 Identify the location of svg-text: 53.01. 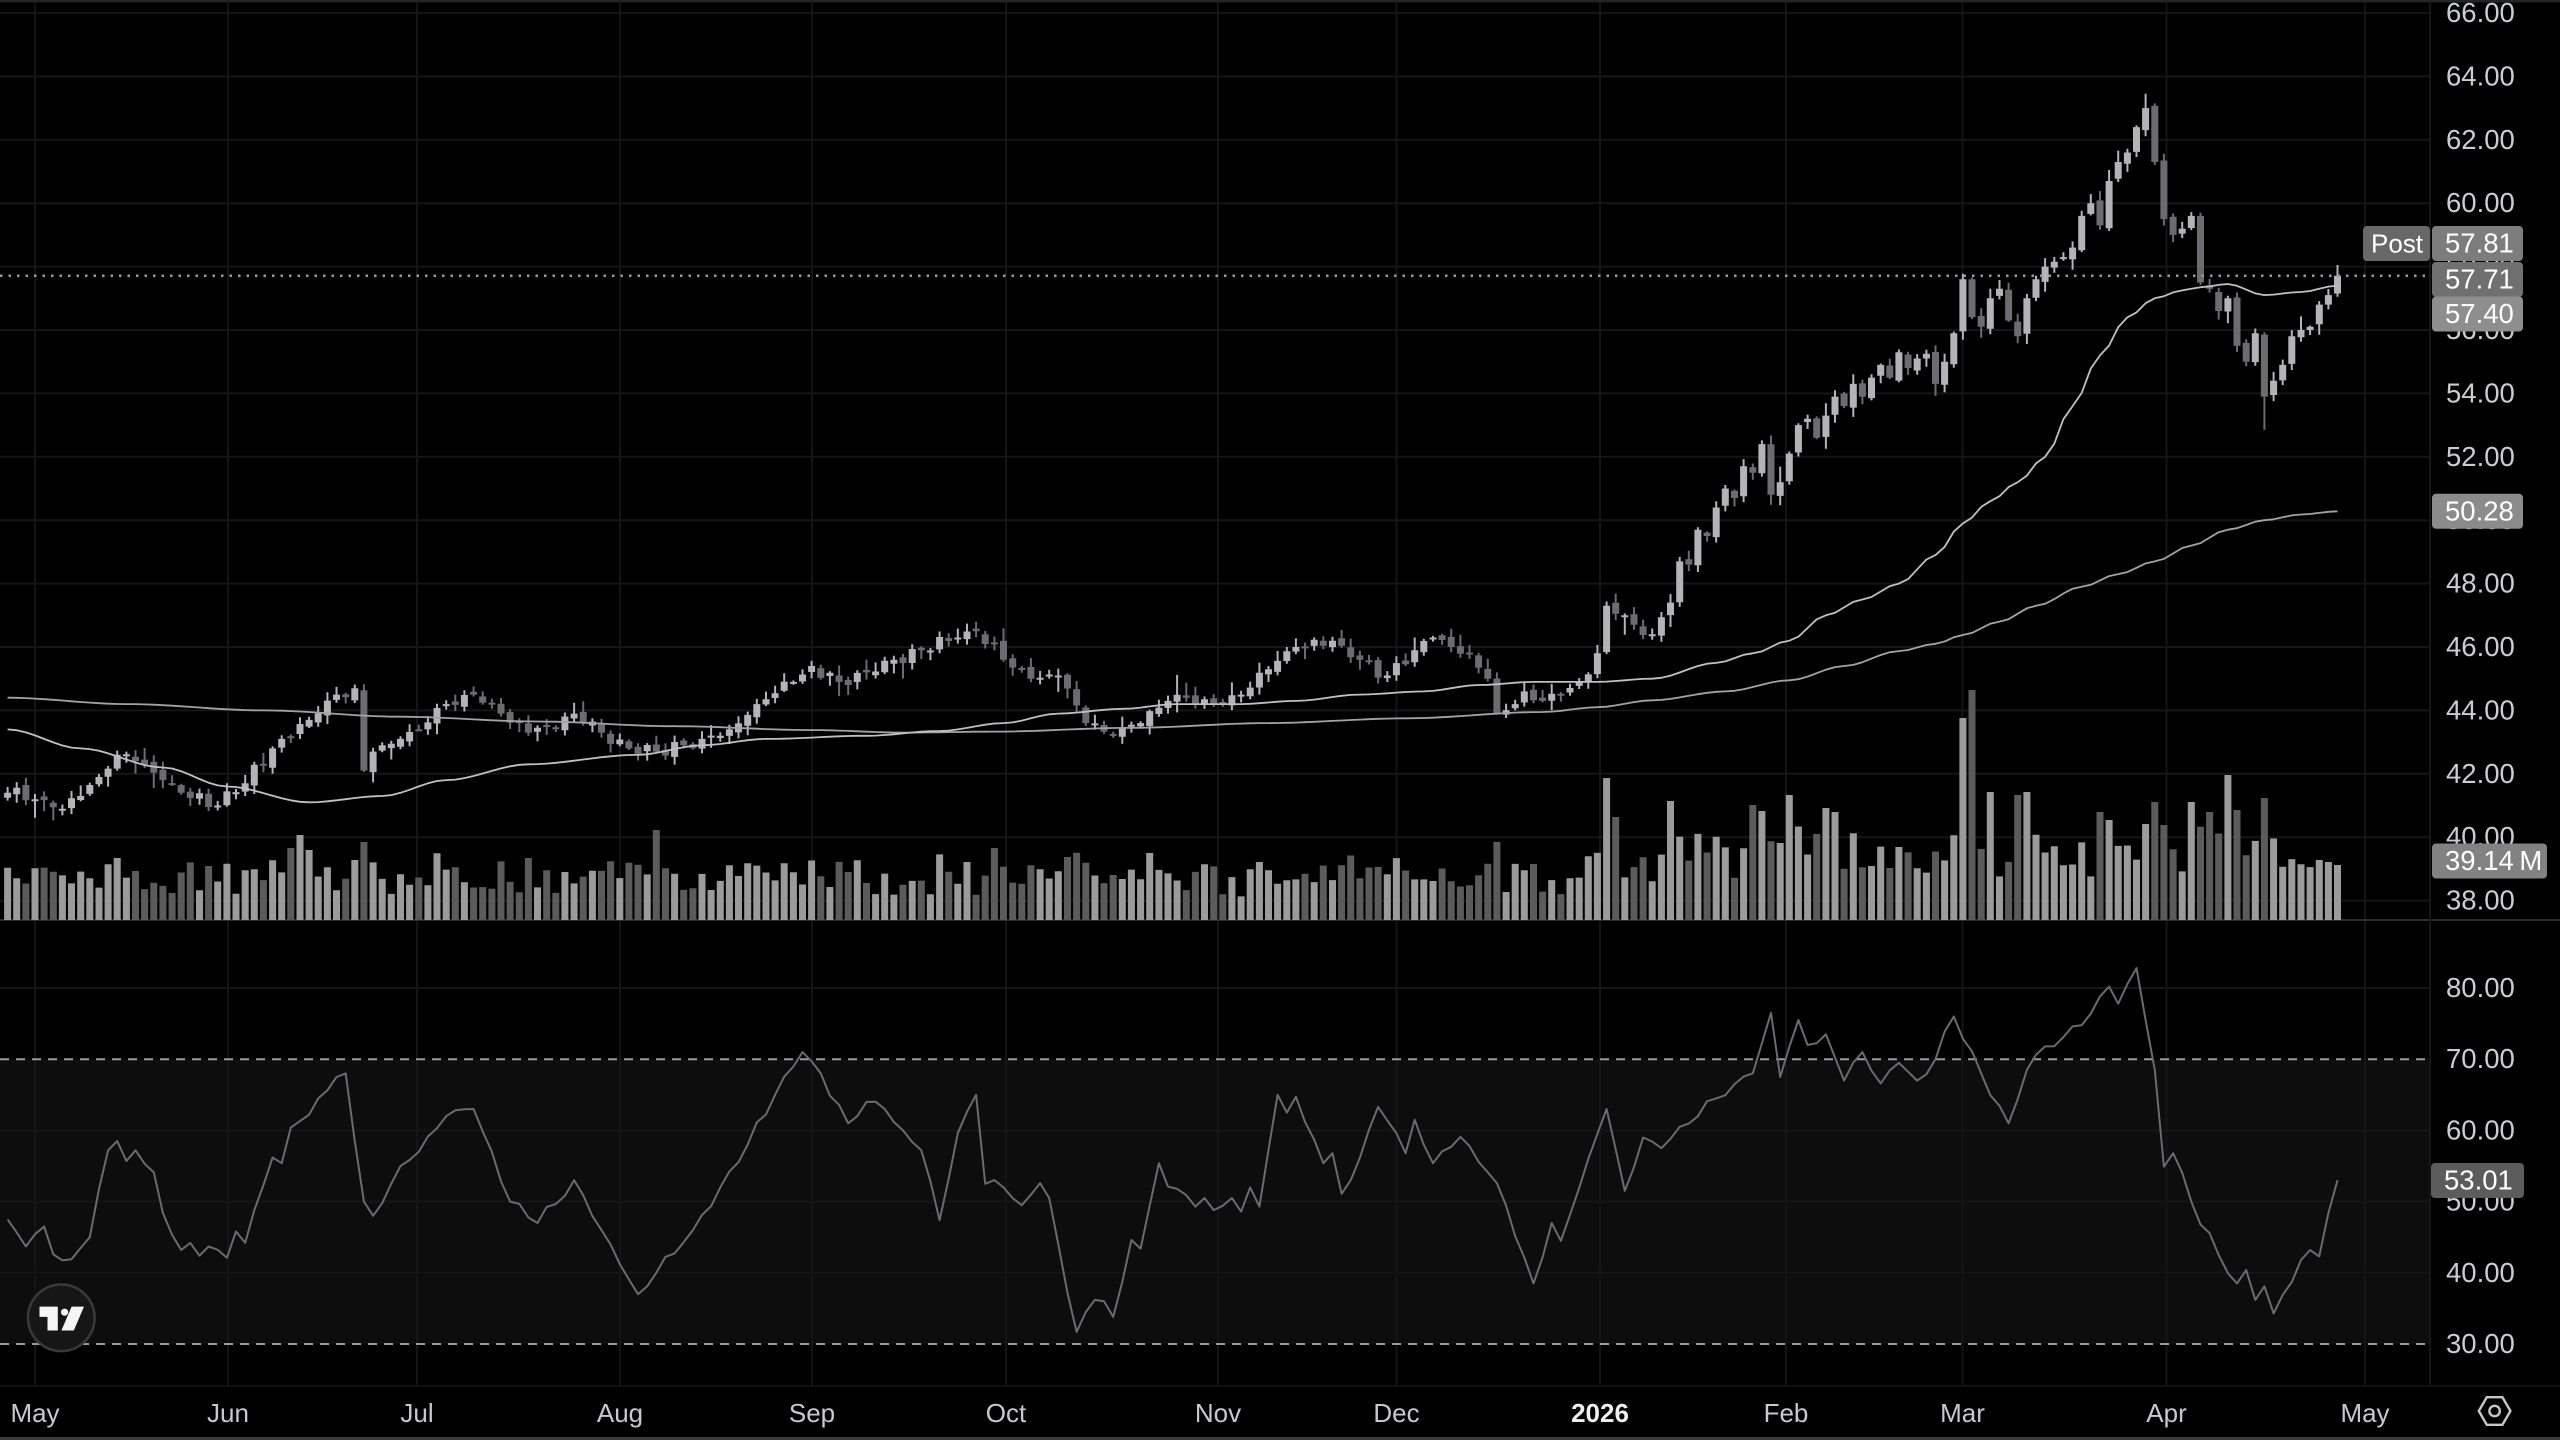
(2478, 1180).